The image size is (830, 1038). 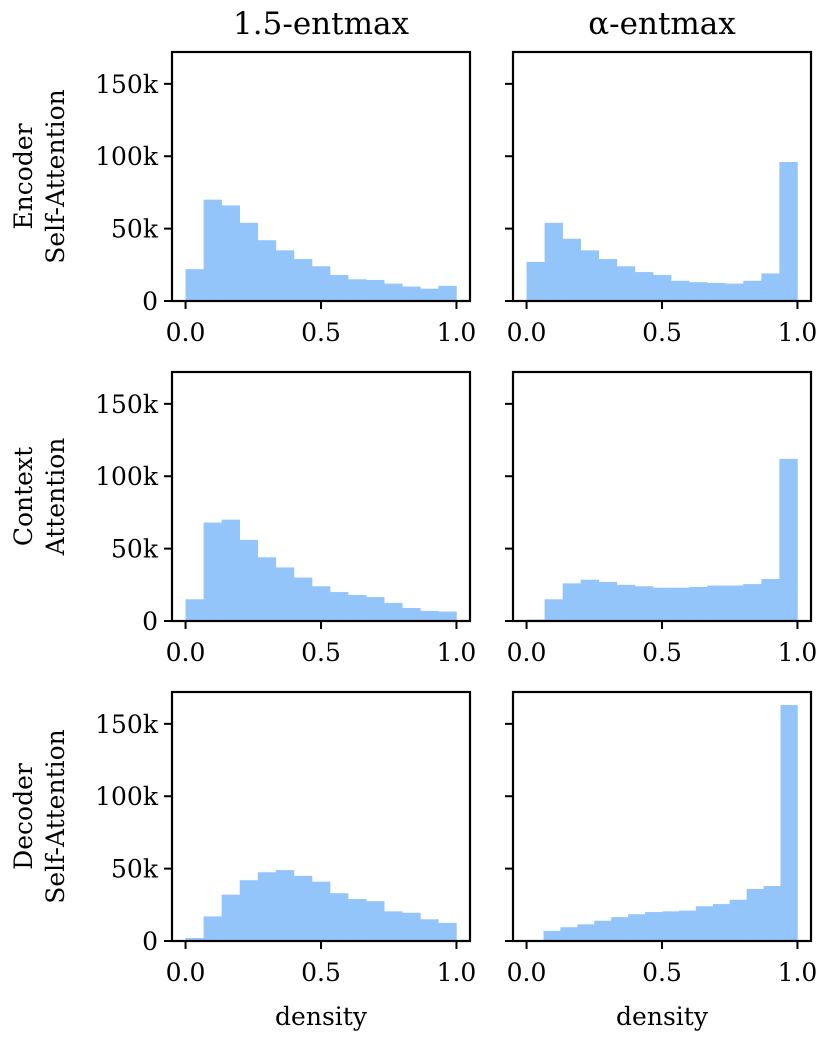 I want to click on panel-r0-c1-xtick-label-0: 0.0, so click(x=527, y=332).